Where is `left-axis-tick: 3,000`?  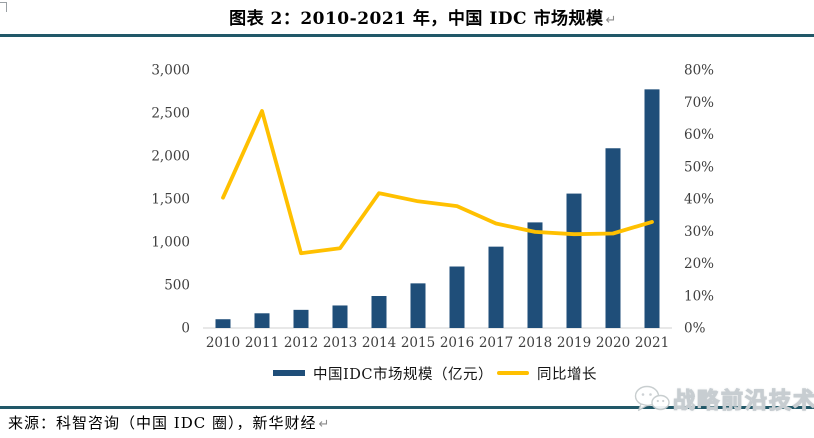 left-axis-tick: 3,000 is located at coordinates (170, 71).